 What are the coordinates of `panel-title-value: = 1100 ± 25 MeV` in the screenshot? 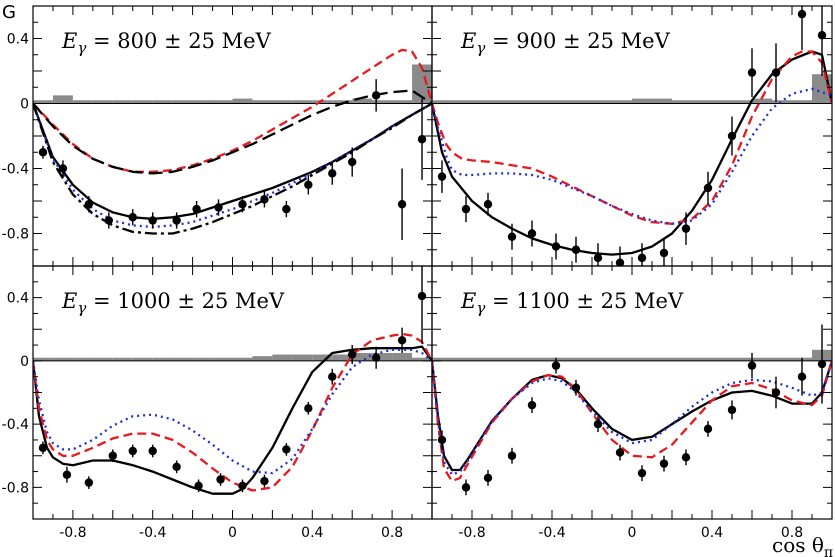 It's located at (584, 301).